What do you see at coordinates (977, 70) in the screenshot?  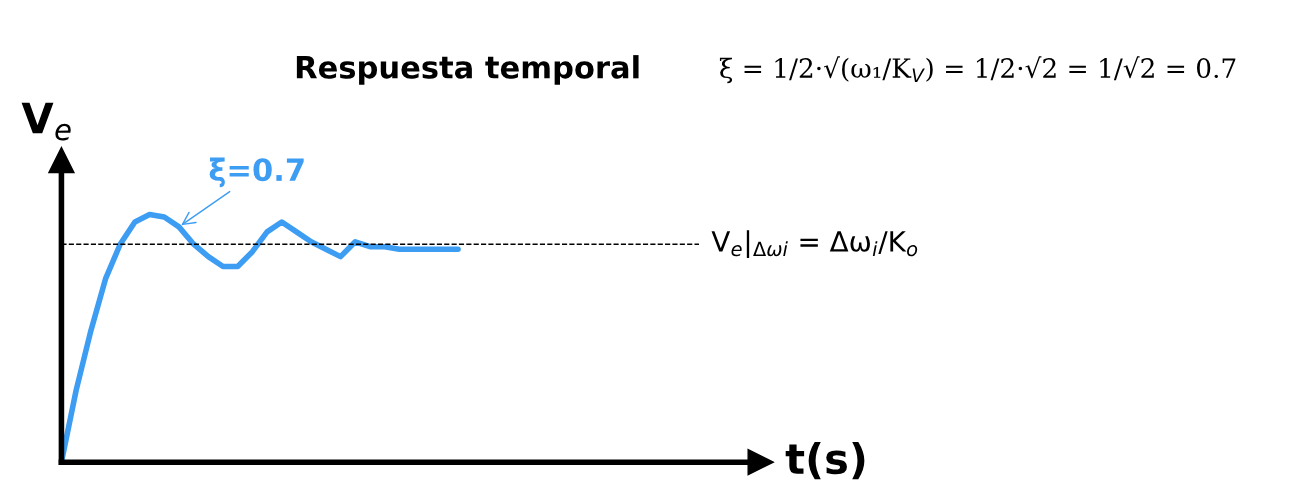 I see `text: ξ = 1/2·√(ω₁/K$_{V}$) = 1/2·√2 = 1/√2 = 0.7` at bounding box center [977, 70].